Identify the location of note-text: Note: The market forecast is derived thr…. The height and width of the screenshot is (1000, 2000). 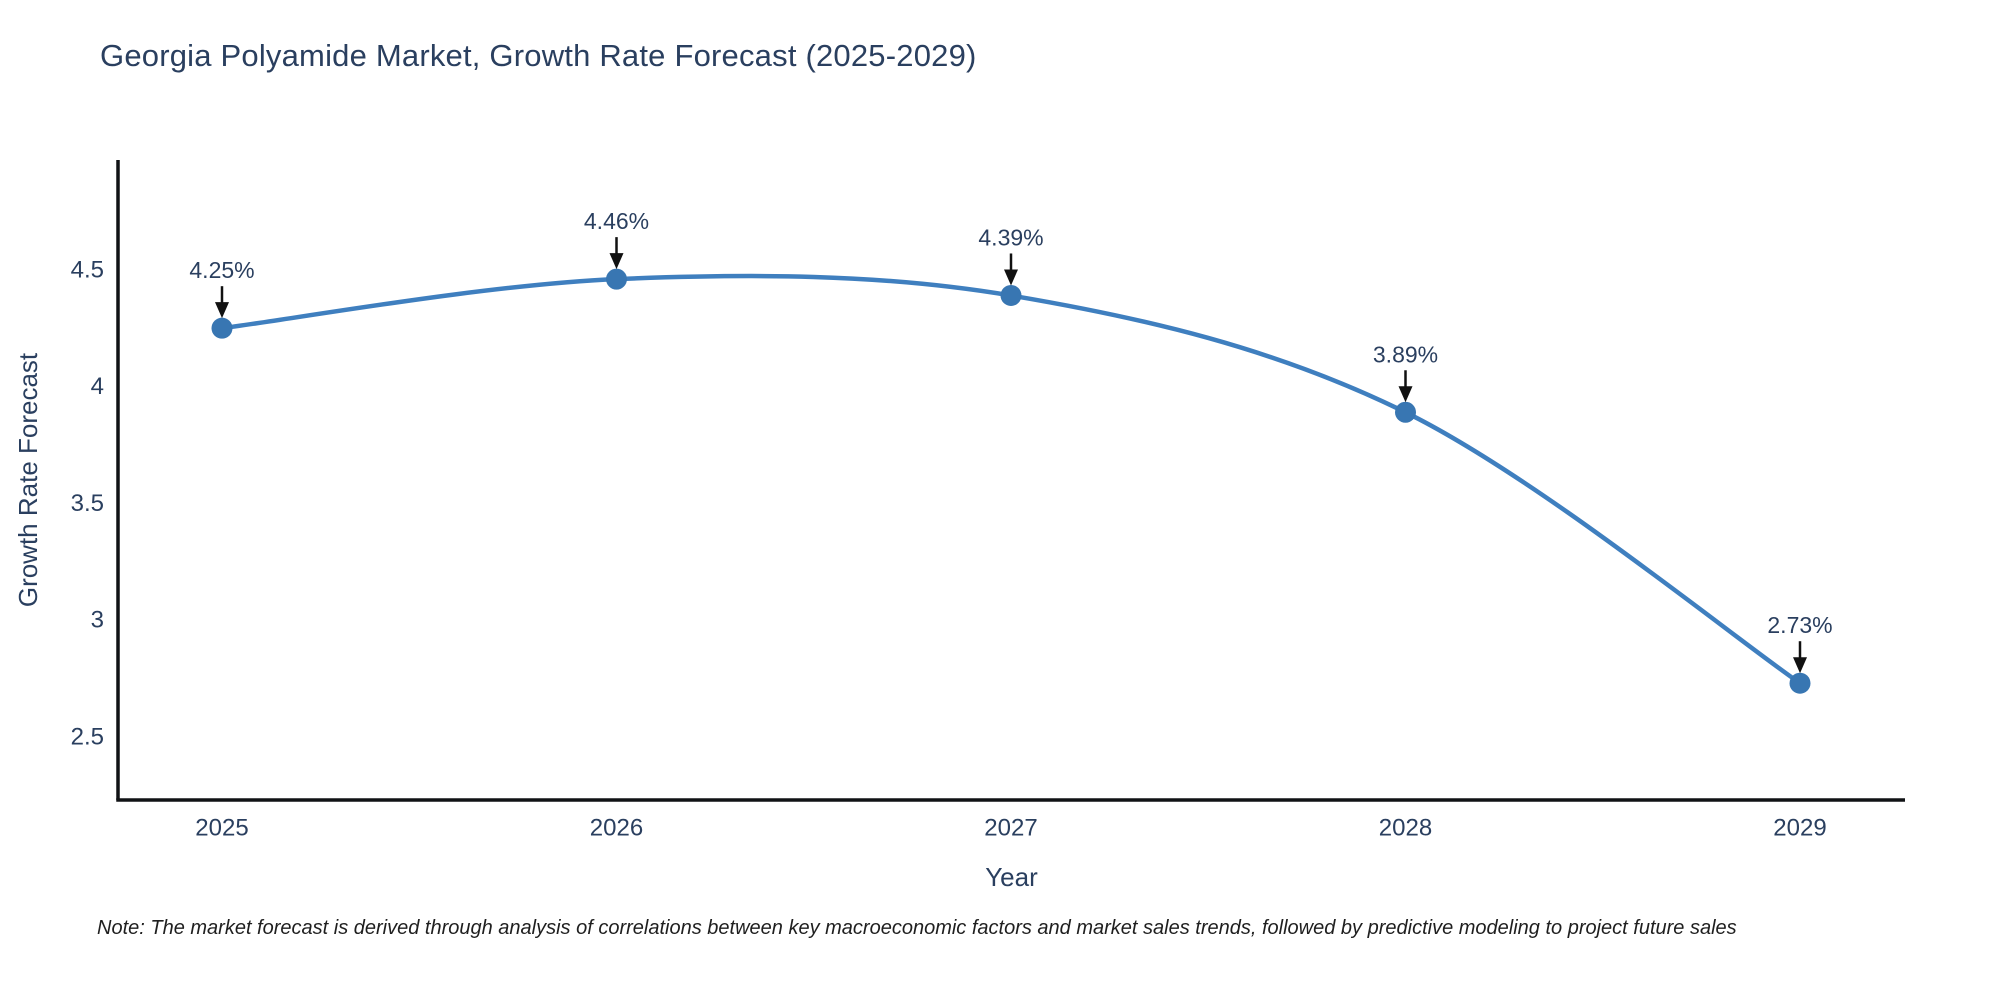
(917, 928).